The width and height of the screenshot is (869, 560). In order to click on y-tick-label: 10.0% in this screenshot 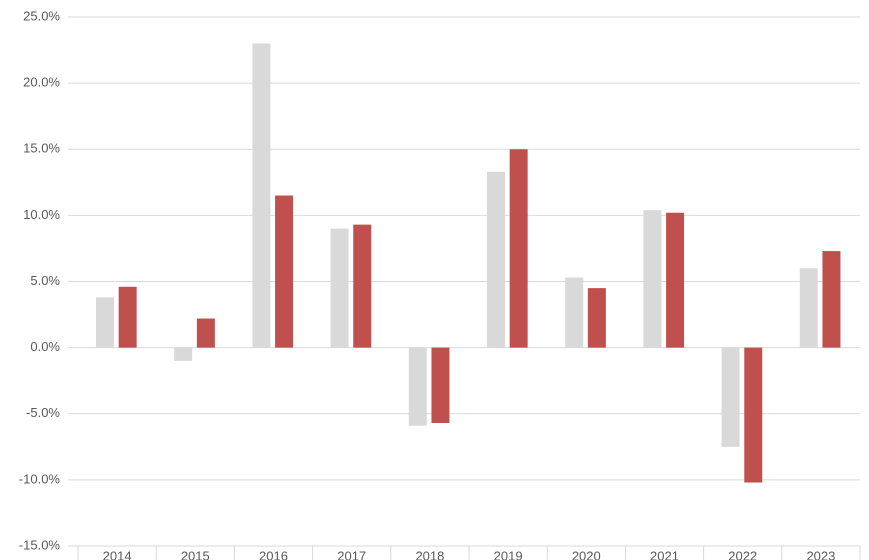, I will do `click(41, 214)`.